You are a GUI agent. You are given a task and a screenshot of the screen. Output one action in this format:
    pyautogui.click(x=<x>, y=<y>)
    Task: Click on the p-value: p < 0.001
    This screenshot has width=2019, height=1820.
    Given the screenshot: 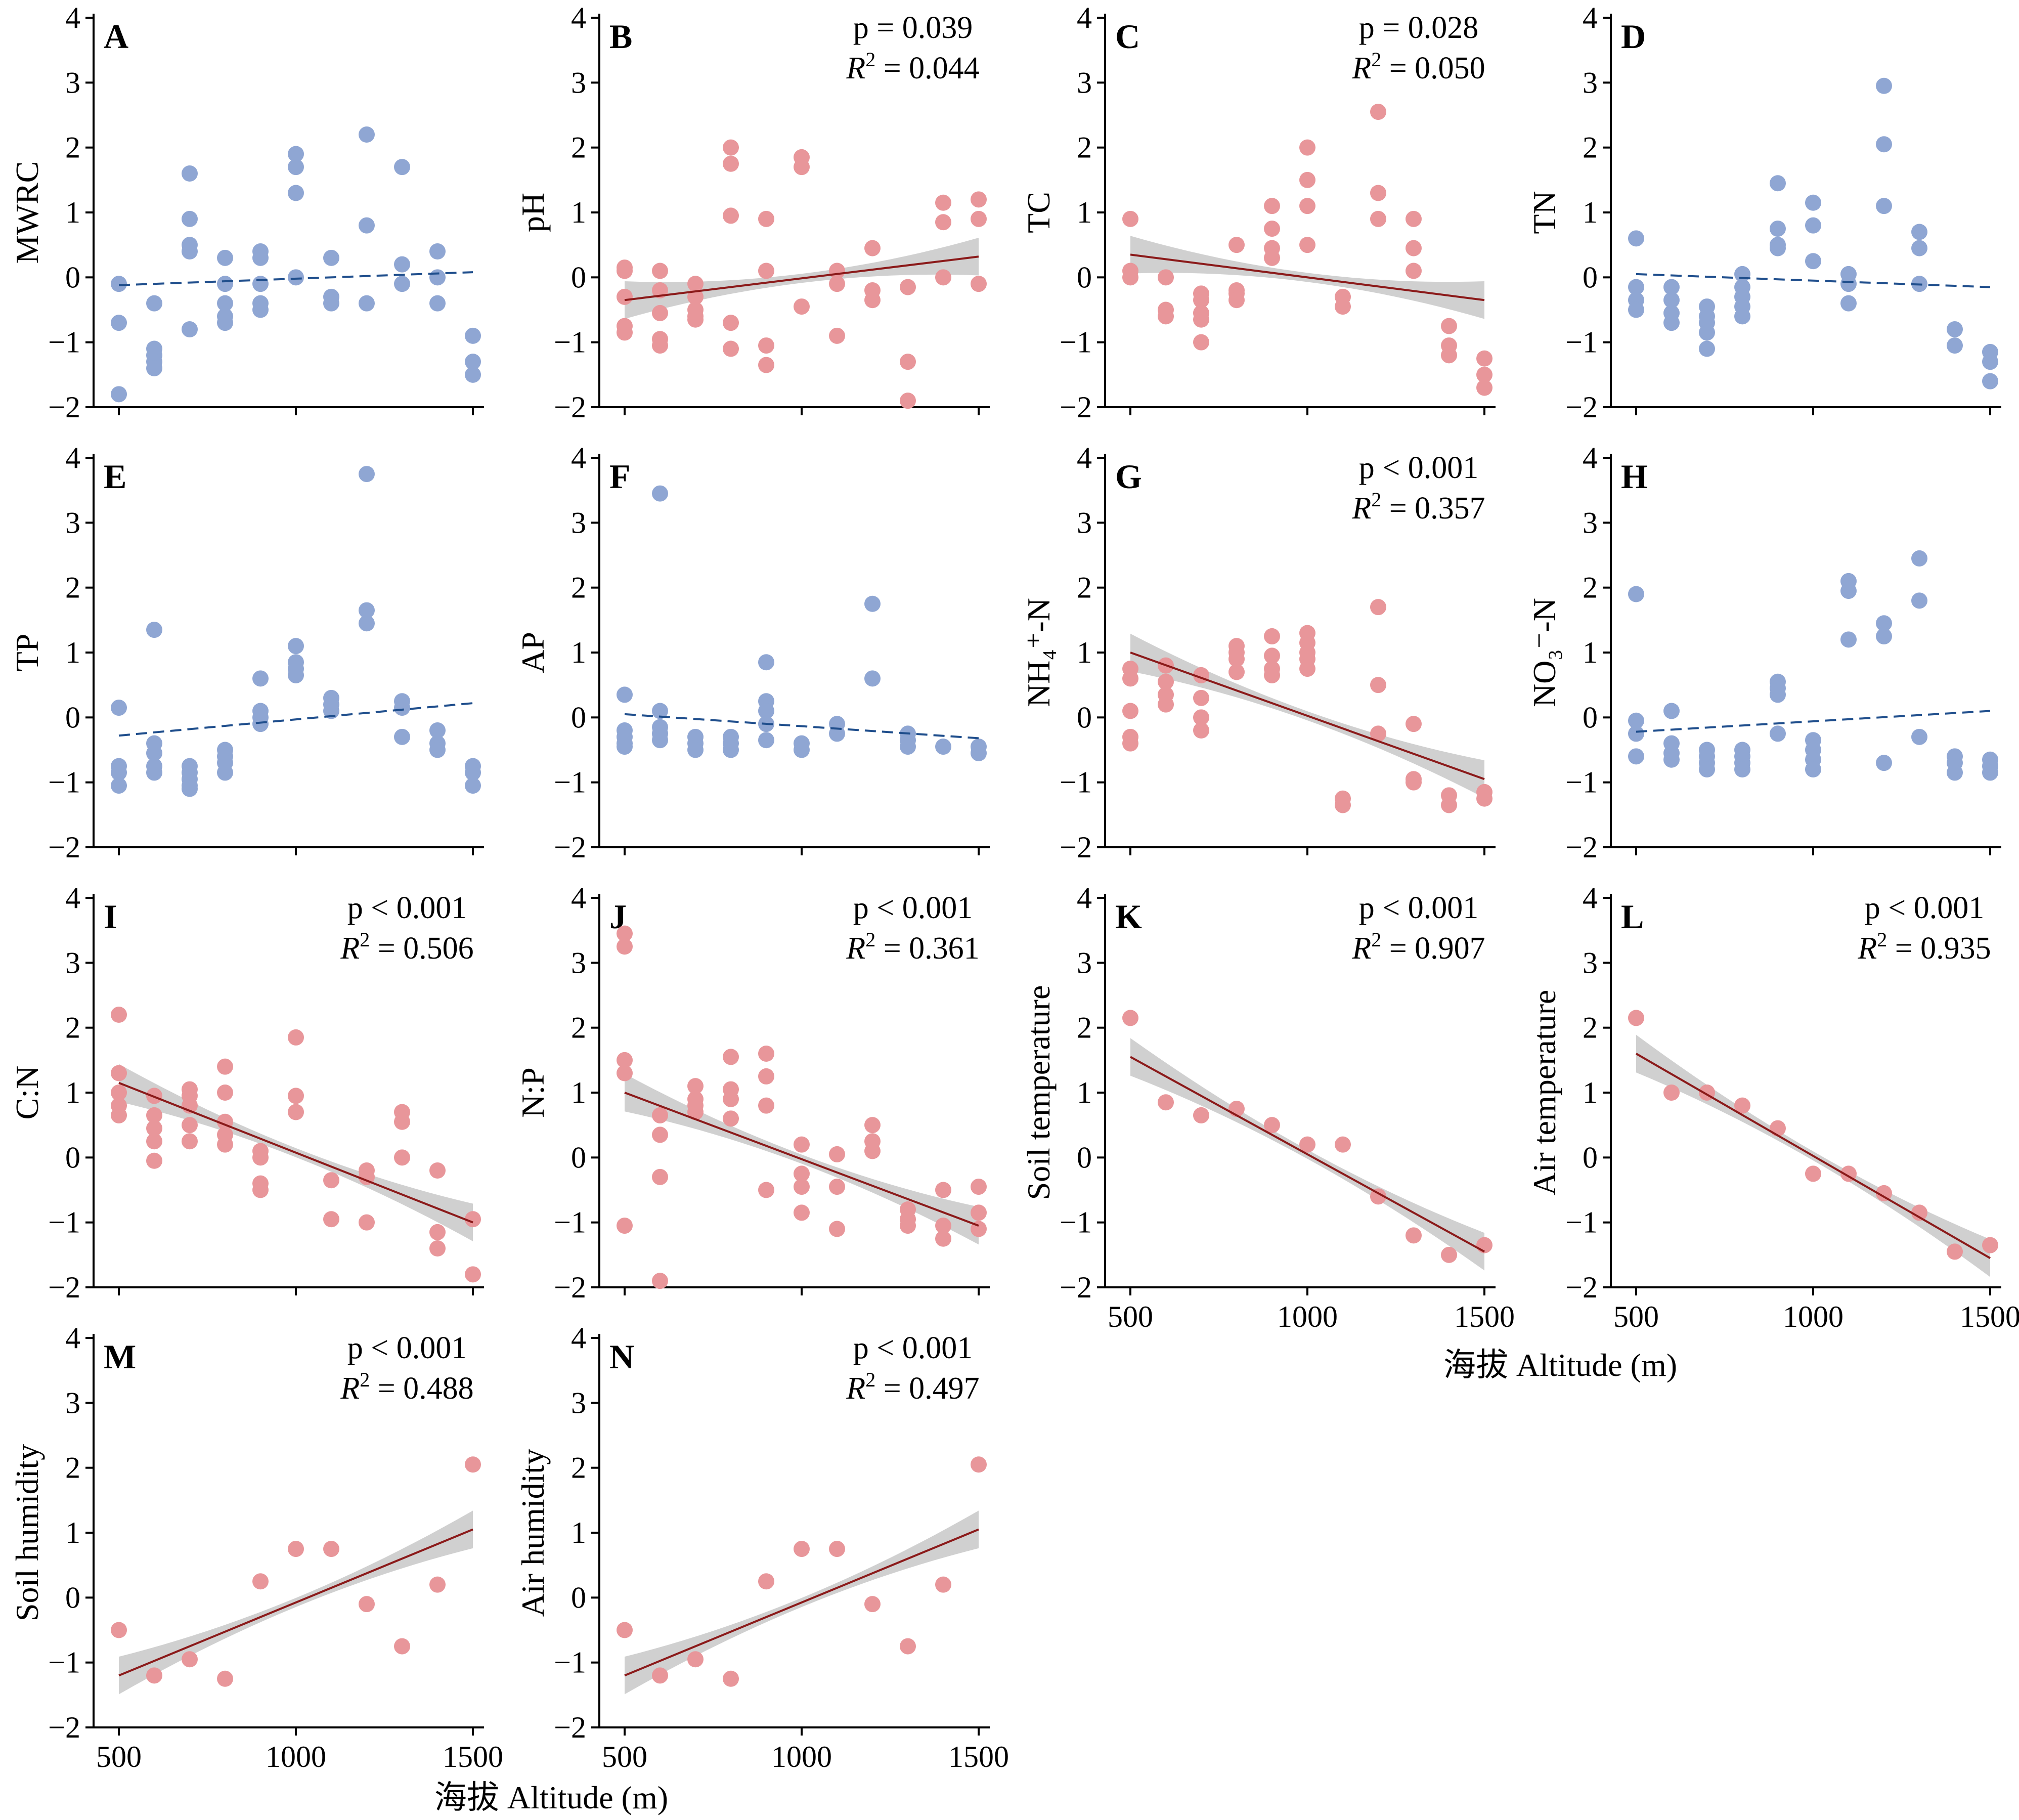 What is the action you would take?
    pyautogui.click(x=407, y=908)
    